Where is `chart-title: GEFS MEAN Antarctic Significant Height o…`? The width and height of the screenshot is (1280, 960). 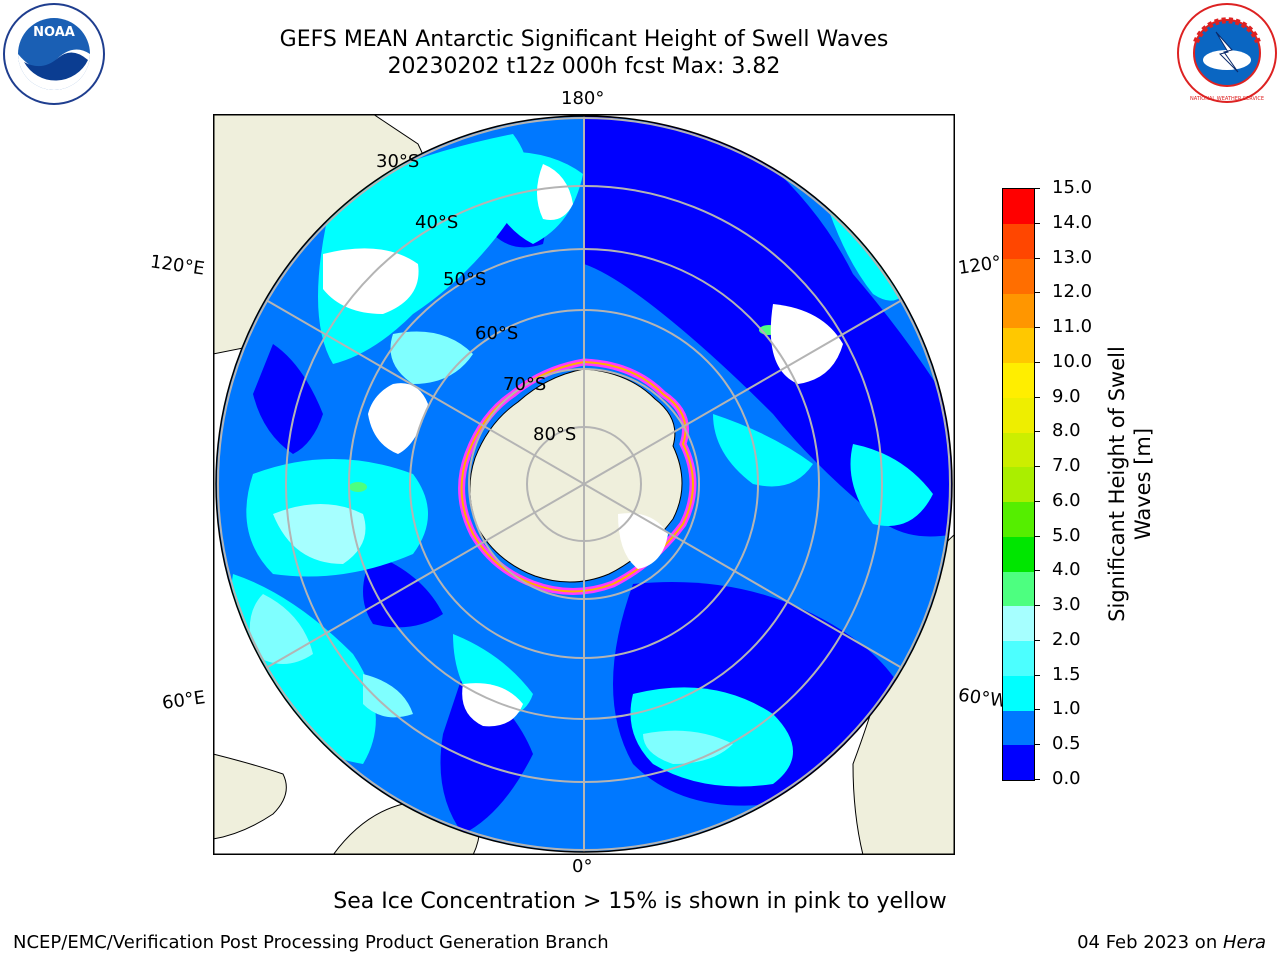 chart-title: GEFS MEAN Antarctic Significant Height o… is located at coordinates (584, 39).